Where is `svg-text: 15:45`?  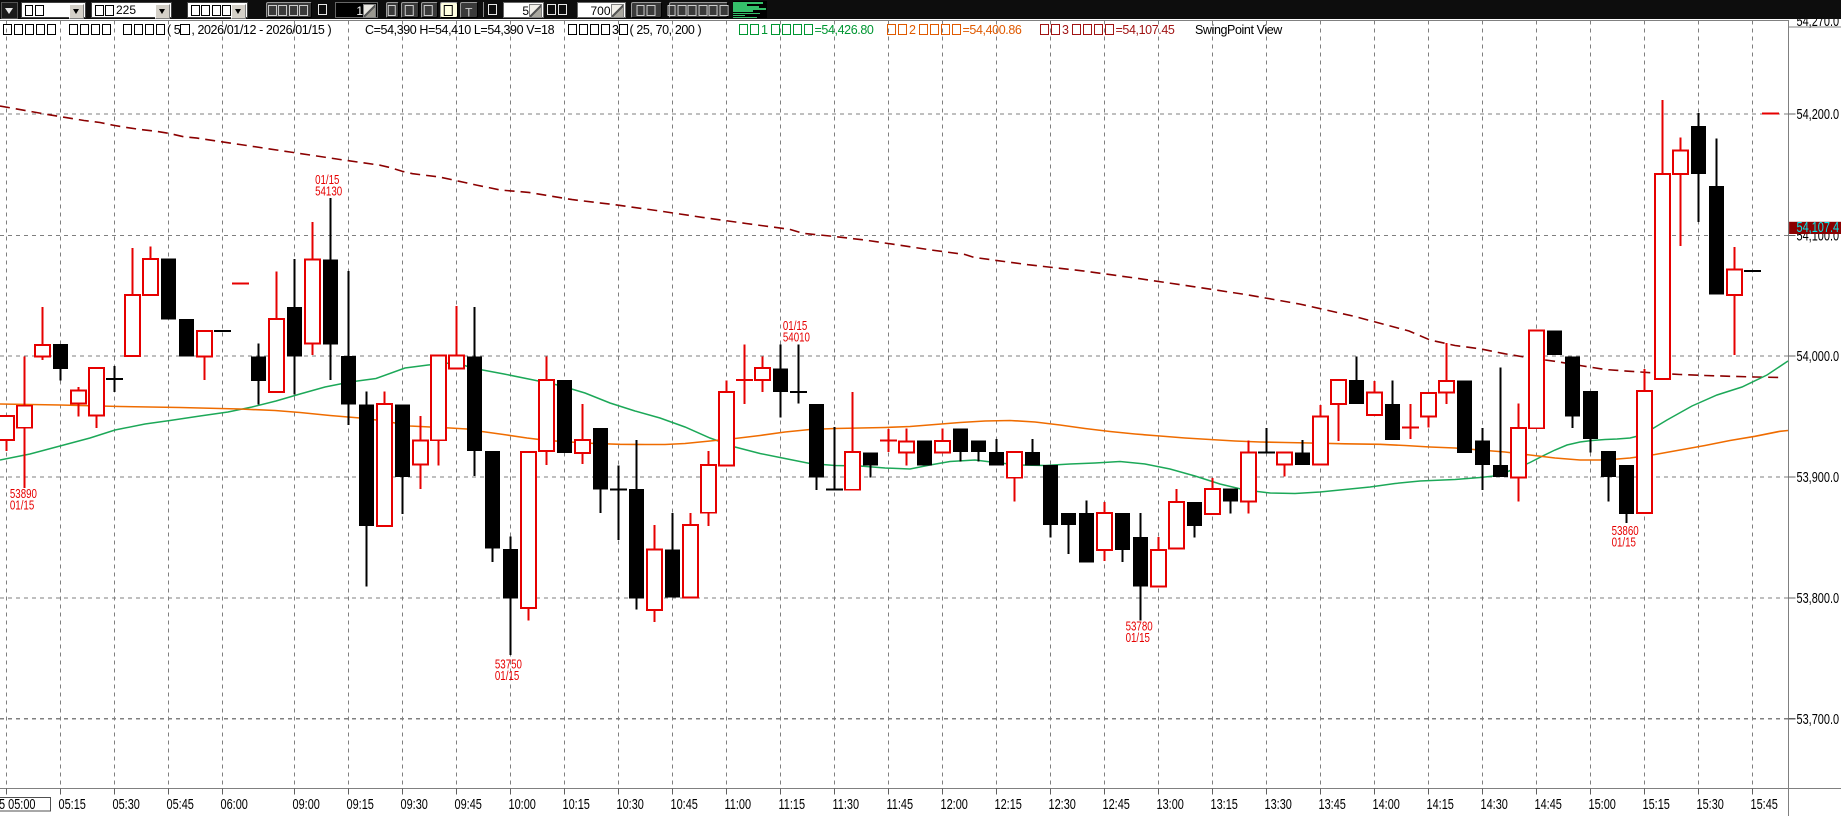
svg-text: 15:45 is located at coordinates (1764, 803).